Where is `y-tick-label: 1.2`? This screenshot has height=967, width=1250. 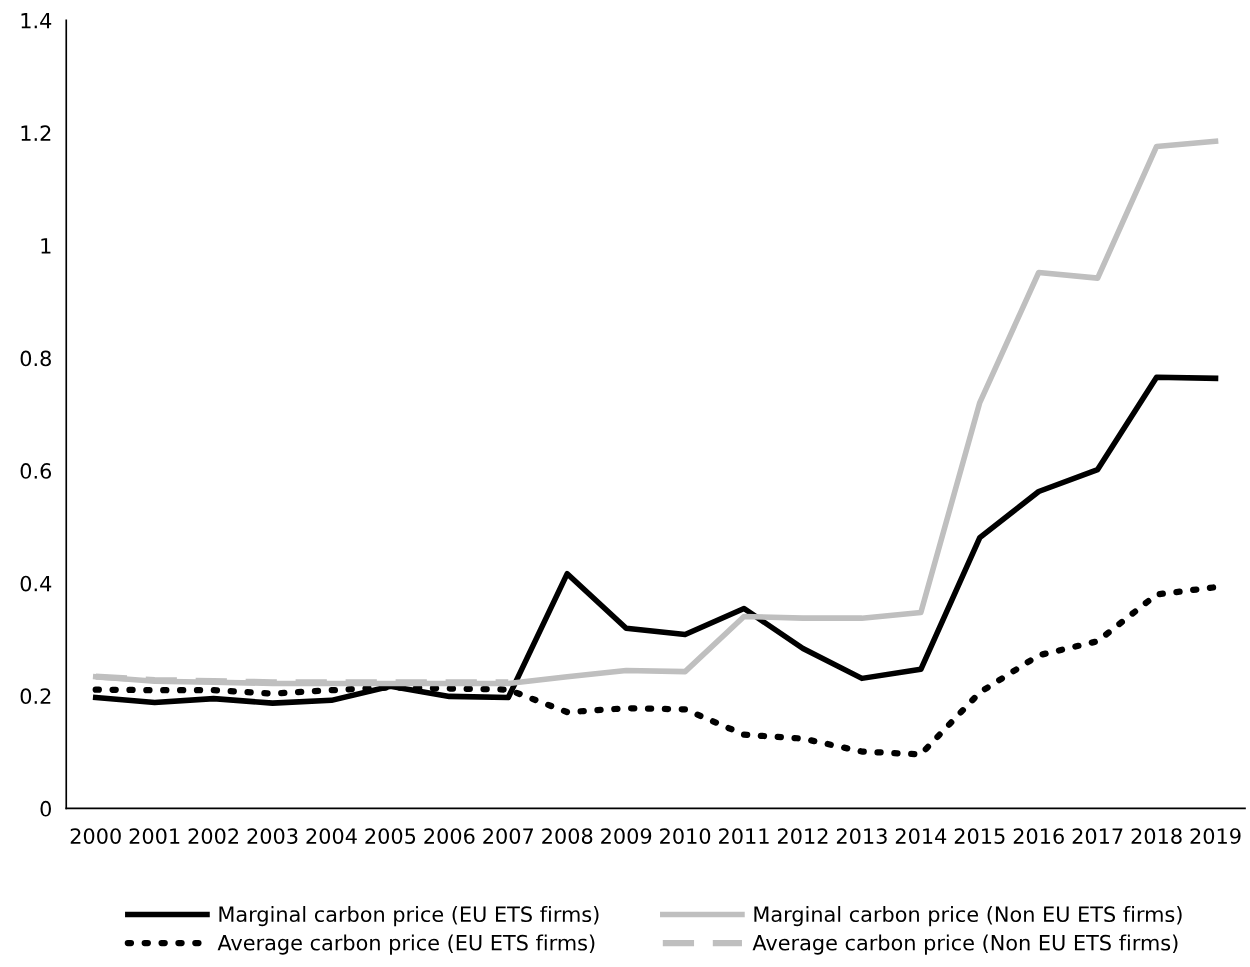
y-tick-label: 1.2 is located at coordinates (36, 133).